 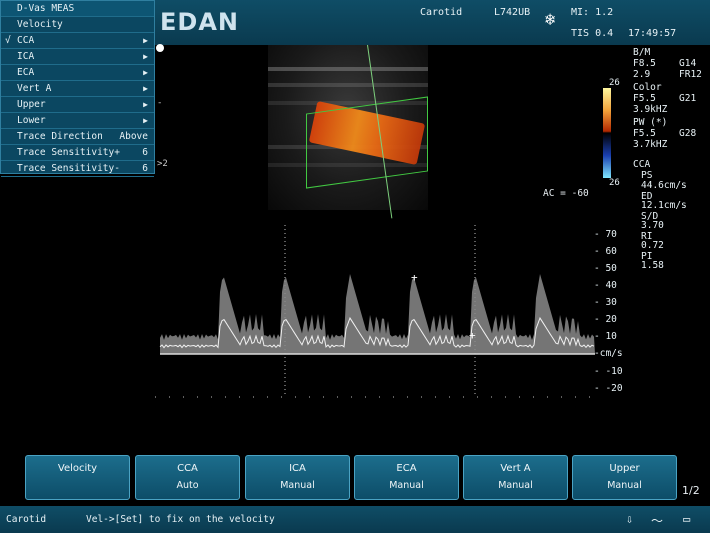 I want to click on tis-value: TIS 0.4, so click(x=592, y=33).